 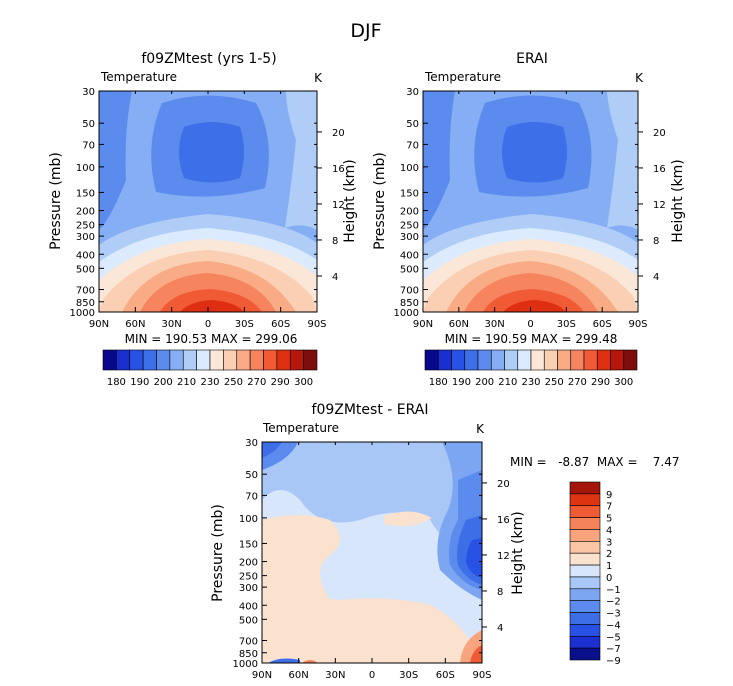 What do you see at coordinates (609, 519) in the screenshot?
I see `colorbar-label: 5` at bounding box center [609, 519].